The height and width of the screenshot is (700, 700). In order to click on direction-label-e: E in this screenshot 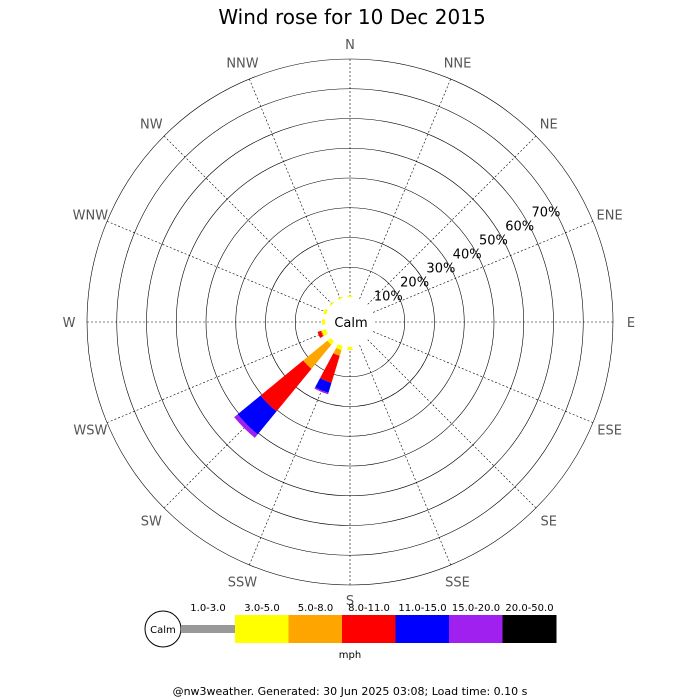, I will do `click(631, 323)`.